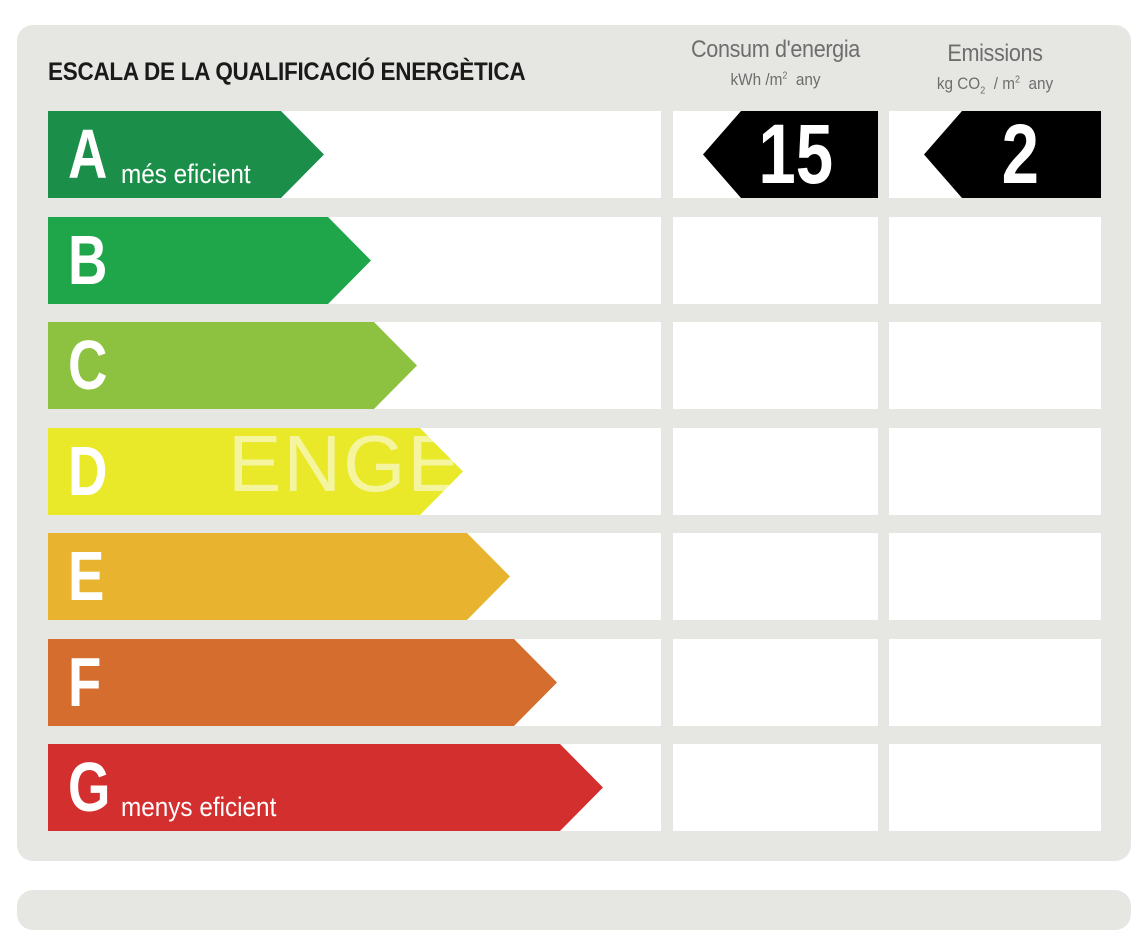  I want to click on rating-arrow-e: E, so click(279, 576).